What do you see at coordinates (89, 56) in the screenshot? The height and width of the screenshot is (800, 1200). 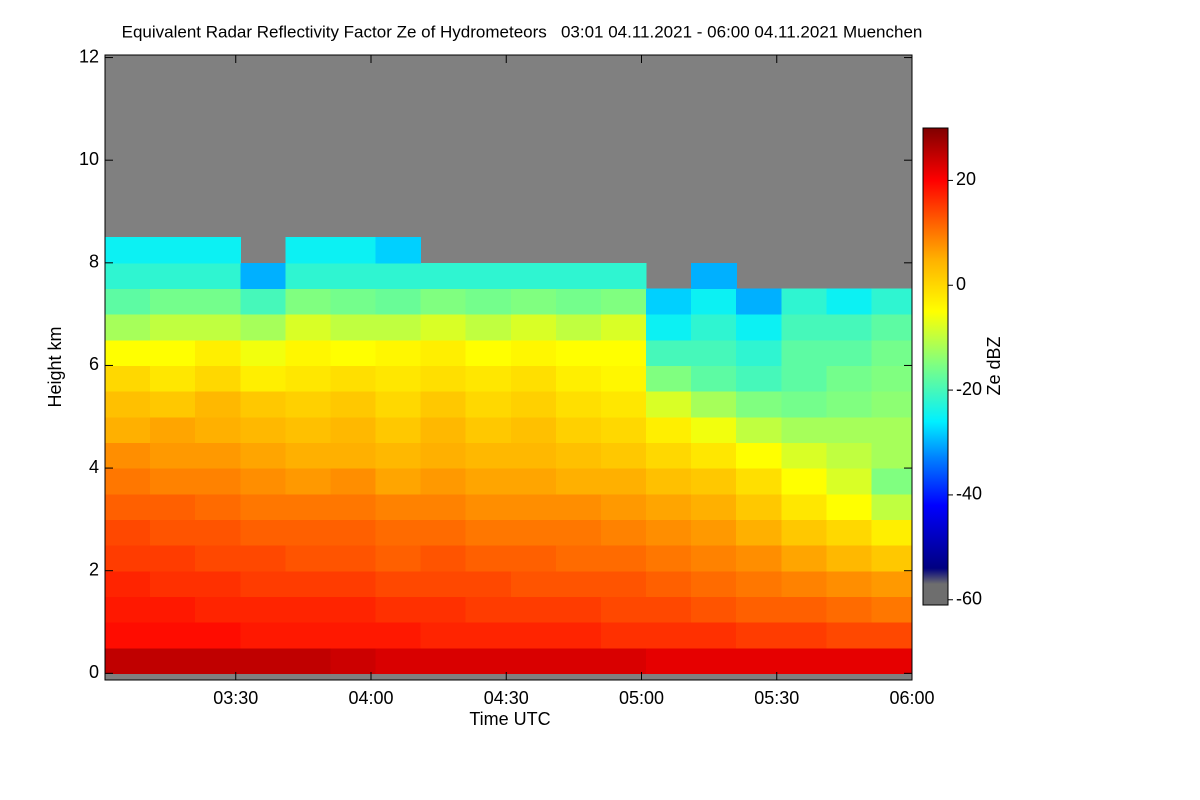 I see `y-tick-label: 12` at bounding box center [89, 56].